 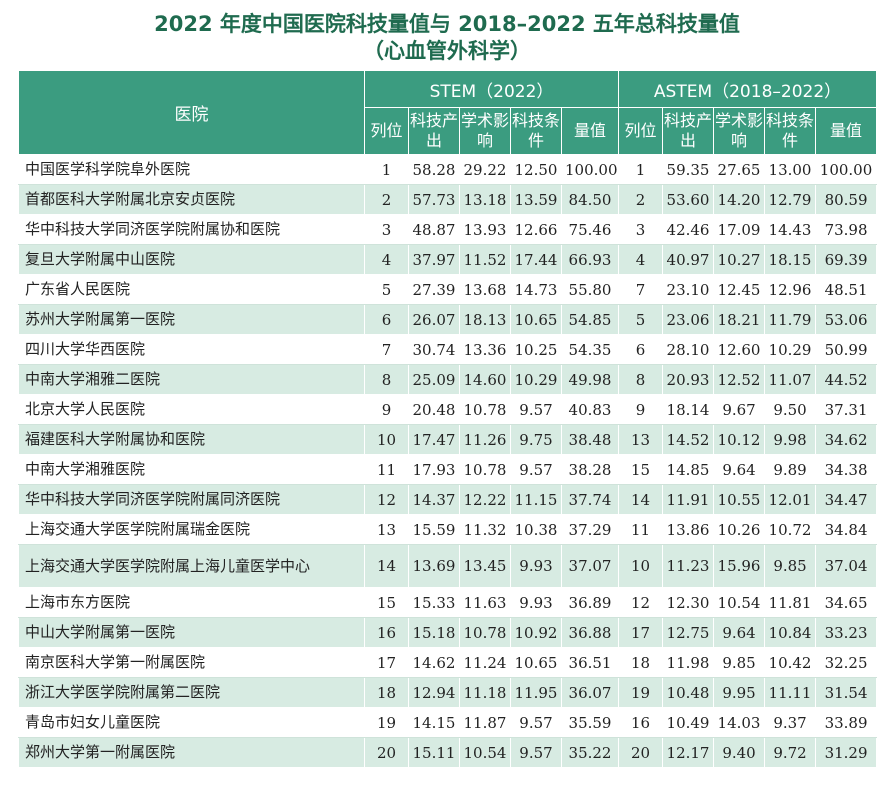 I want to click on astem-cell: 4, so click(x=641, y=259).